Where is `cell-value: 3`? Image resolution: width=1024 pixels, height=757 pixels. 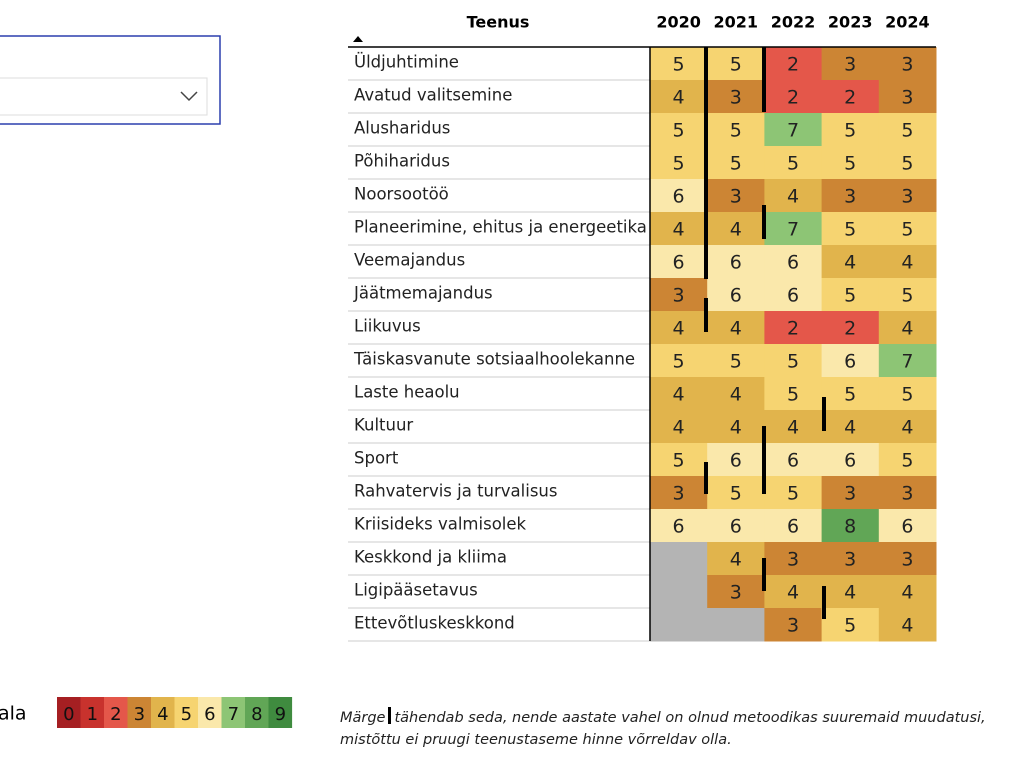
cell-value: 3 is located at coordinates (907, 560).